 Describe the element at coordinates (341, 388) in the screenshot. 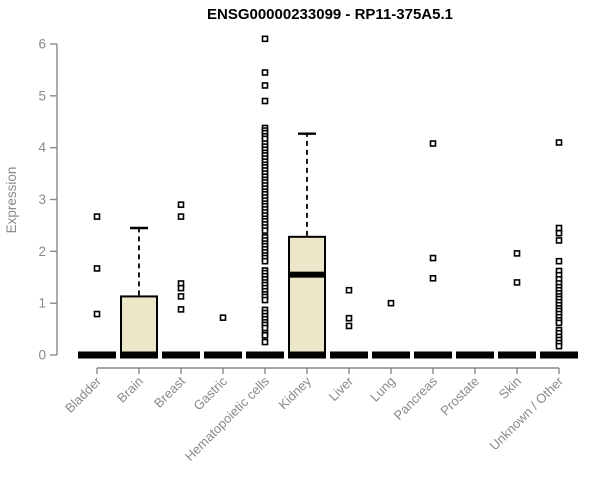

I see `x-axis-category-label: Liver` at that location.